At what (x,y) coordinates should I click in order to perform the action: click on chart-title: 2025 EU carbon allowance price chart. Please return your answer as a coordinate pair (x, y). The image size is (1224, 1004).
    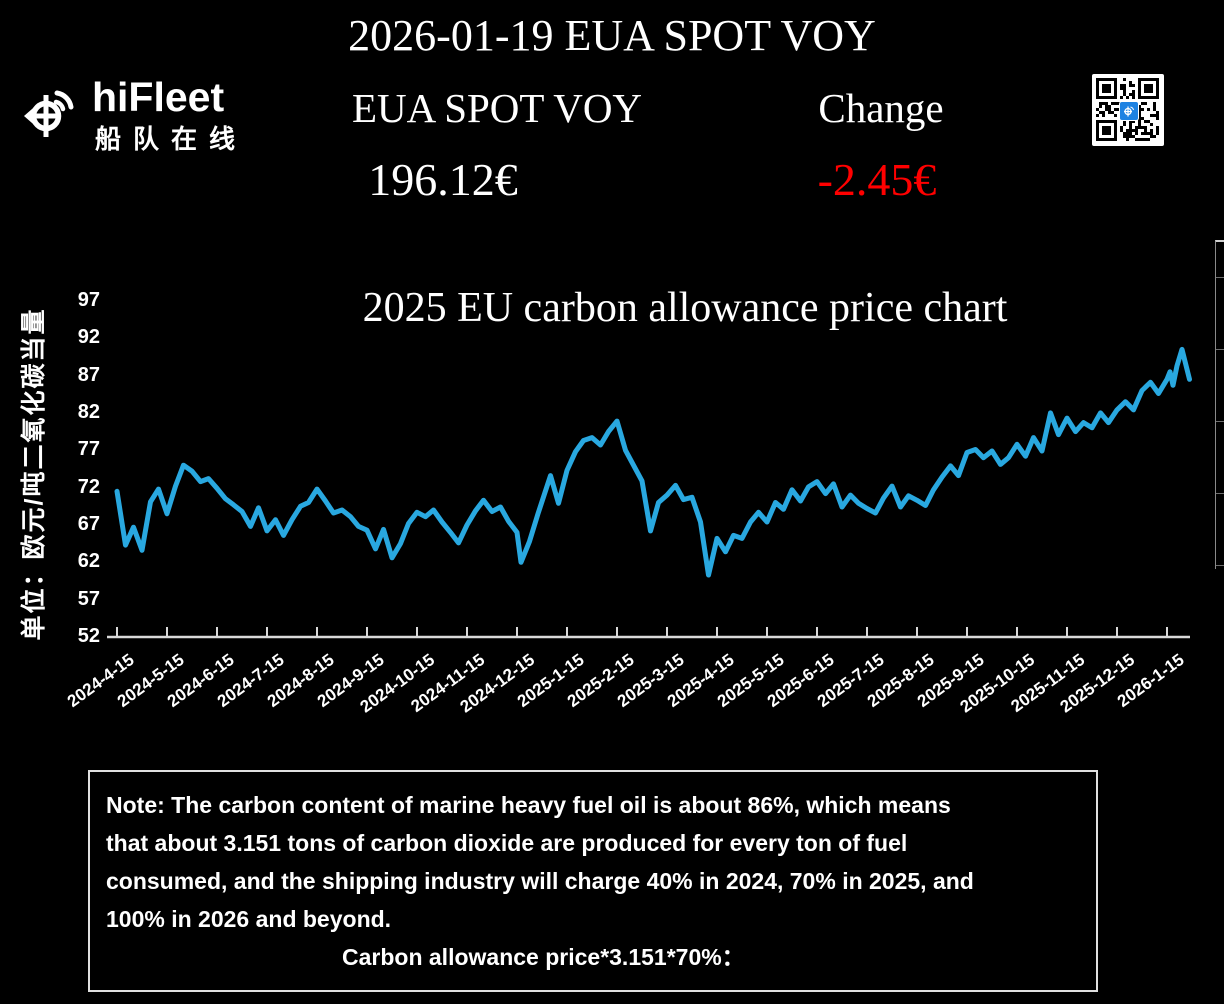
    Looking at the image, I should click on (685, 308).